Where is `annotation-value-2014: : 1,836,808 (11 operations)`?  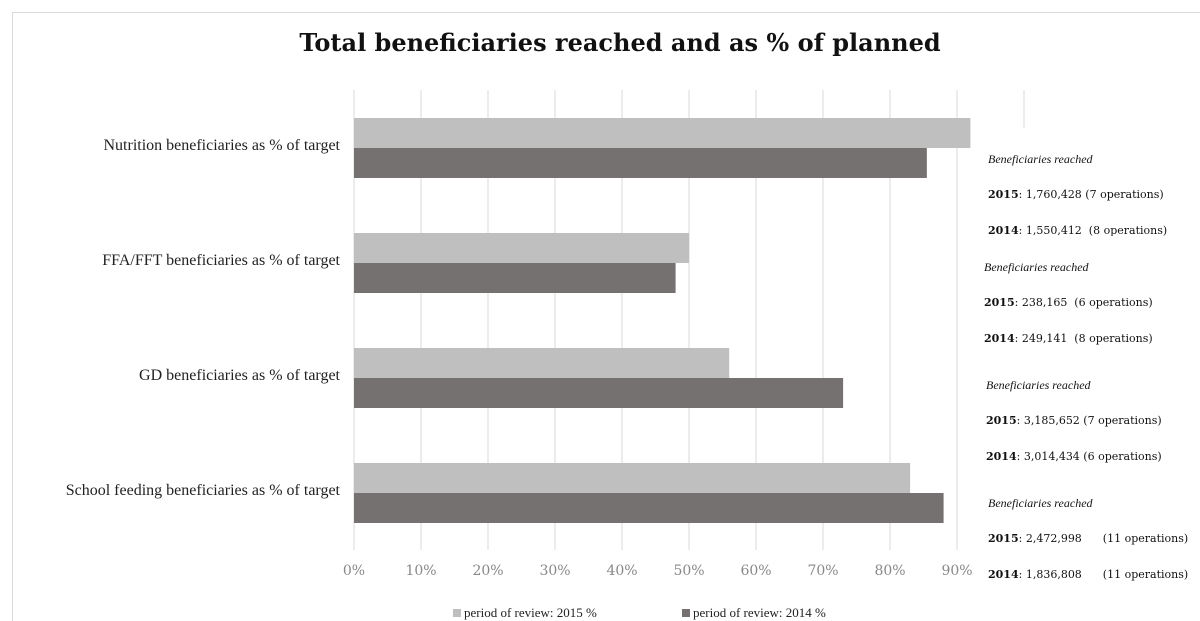
annotation-value-2014: : 1,836,808 (11 operations) is located at coordinates (1103, 574).